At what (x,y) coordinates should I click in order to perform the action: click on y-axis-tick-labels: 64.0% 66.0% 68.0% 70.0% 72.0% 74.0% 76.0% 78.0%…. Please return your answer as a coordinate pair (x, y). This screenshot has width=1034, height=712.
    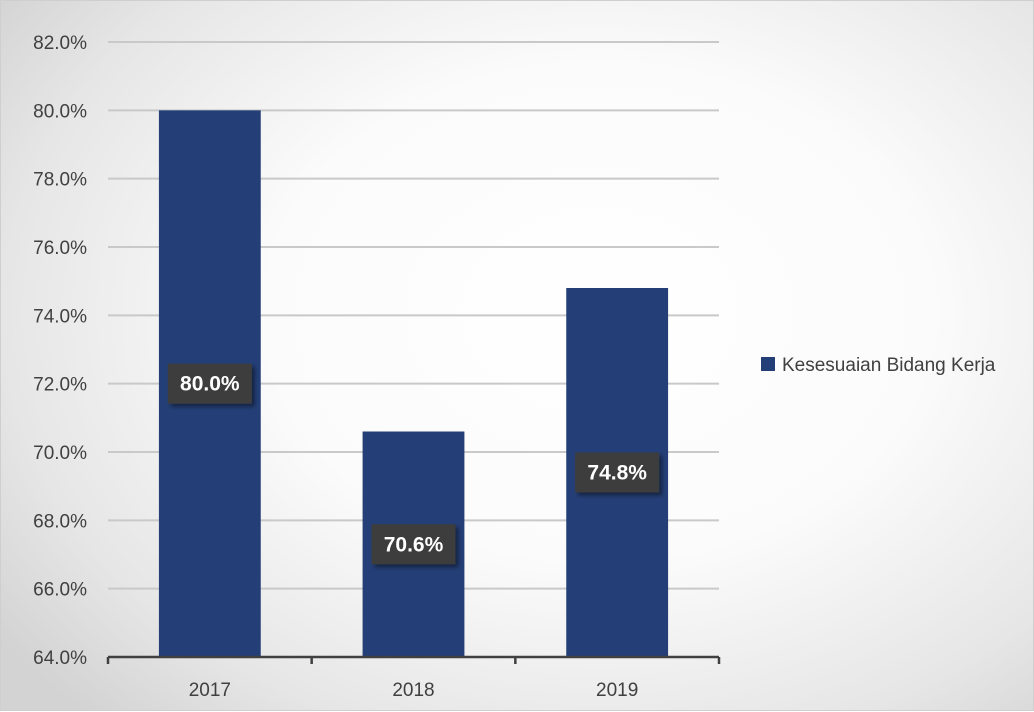
    Looking at the image, I should click on (60, 351).